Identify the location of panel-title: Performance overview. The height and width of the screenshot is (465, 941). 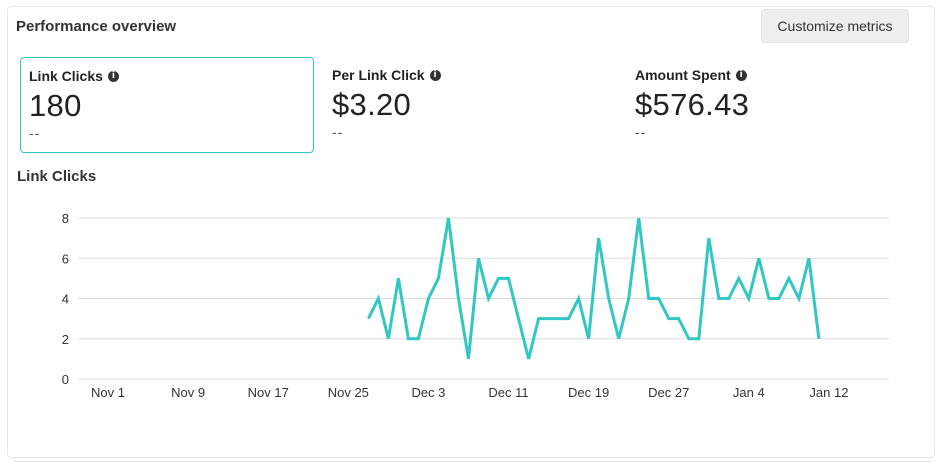
(96, 26).